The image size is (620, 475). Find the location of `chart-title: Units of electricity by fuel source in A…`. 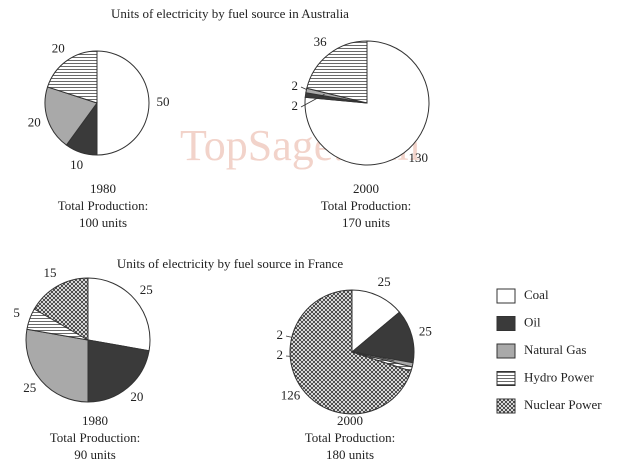

chart-title: Units of electricity by fuel source in A… is located at coordinates (230, 13).